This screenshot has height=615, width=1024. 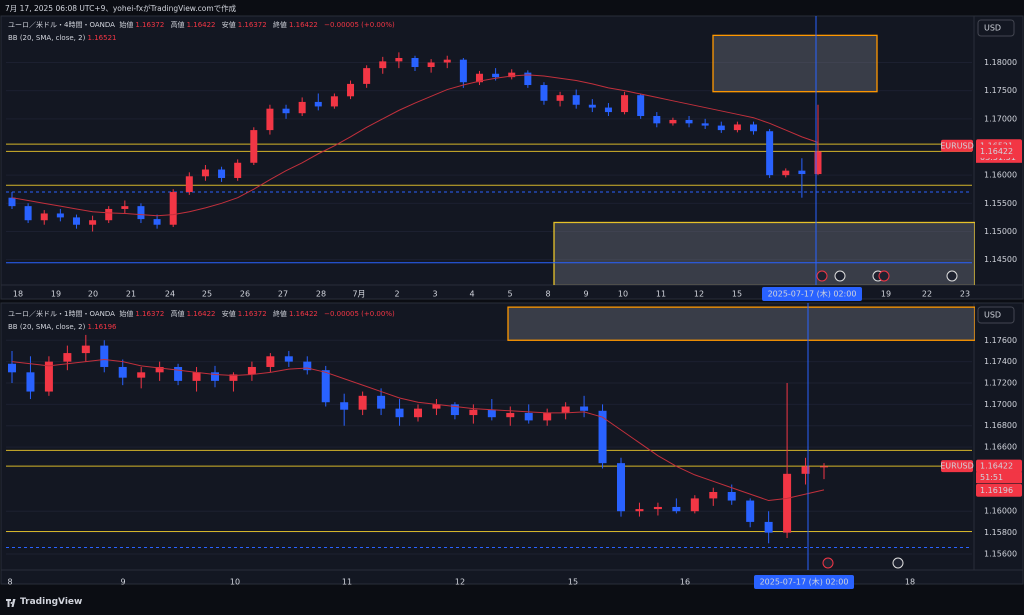 What do you see at coordinates (1000, 231) in the screenshot?
I see `y-tick-label: 1.15000` at bounding box center [1000, 231].